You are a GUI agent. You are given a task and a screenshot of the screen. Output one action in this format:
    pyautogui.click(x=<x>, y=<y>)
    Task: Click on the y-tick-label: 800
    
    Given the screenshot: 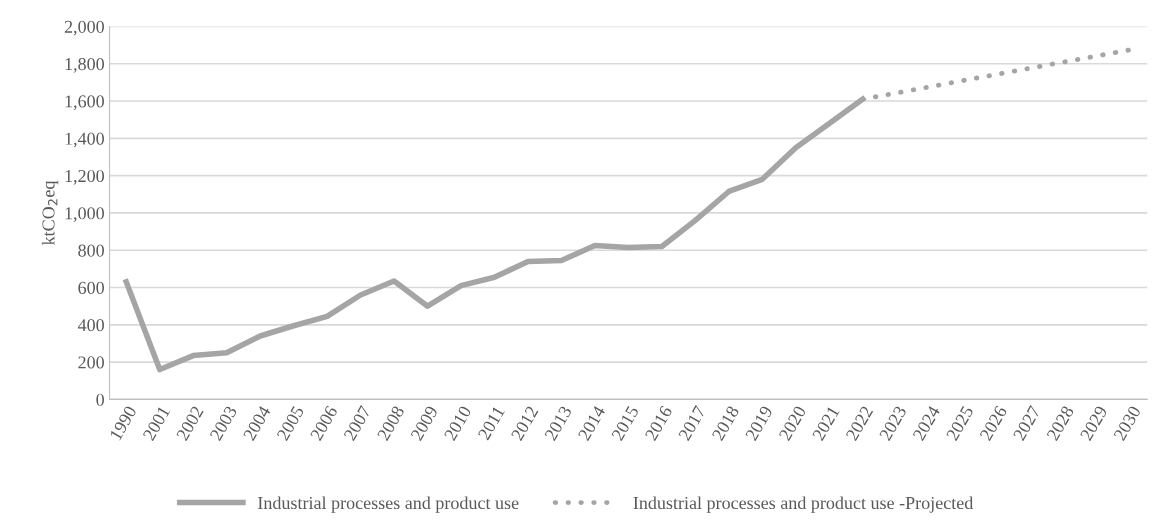 What is the action you would take?
    pyautogui.click(x=91, y=250)
    